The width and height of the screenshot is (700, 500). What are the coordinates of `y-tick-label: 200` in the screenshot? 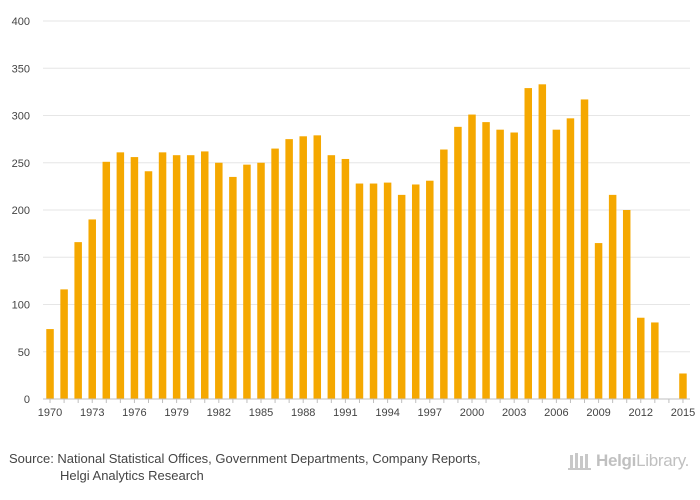 It's located at (21, 211).